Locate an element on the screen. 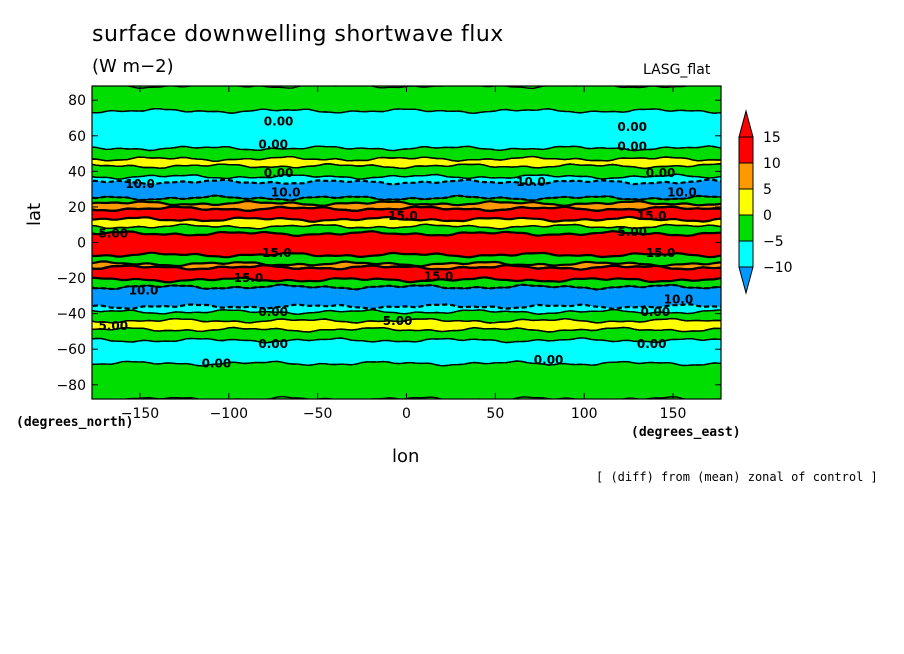 The height and width of the screenshot is (654, 904). contour-label-15: 15.0 is located at coordinates (661, 253).